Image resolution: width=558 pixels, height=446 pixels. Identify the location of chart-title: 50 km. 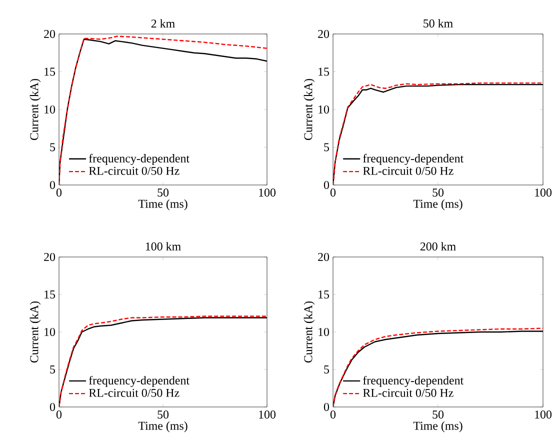
(438, 23).